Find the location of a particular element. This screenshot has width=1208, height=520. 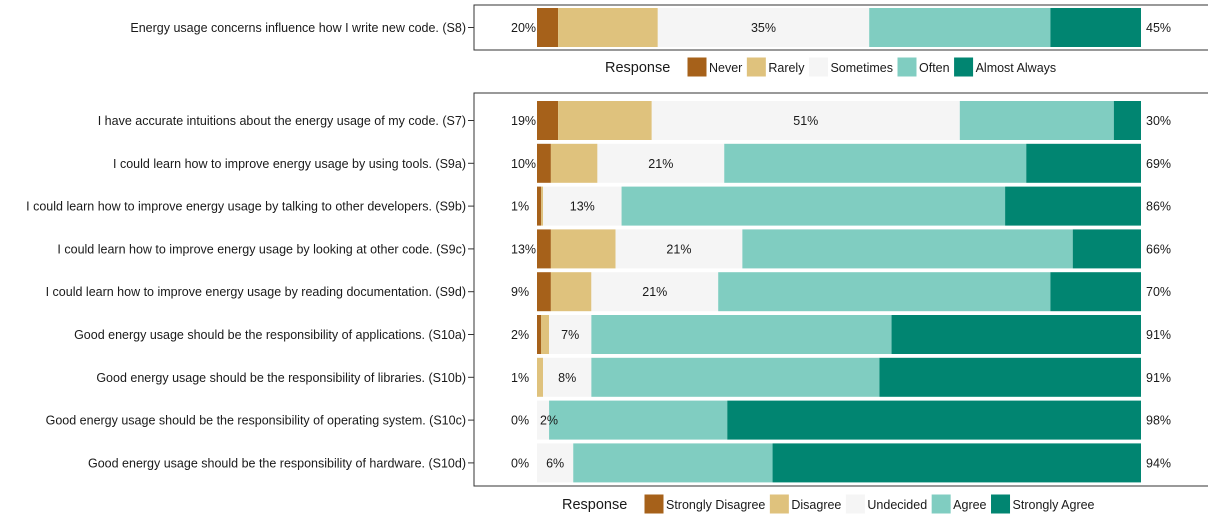

center-percent: 7% is located at coordinates (570, 335).